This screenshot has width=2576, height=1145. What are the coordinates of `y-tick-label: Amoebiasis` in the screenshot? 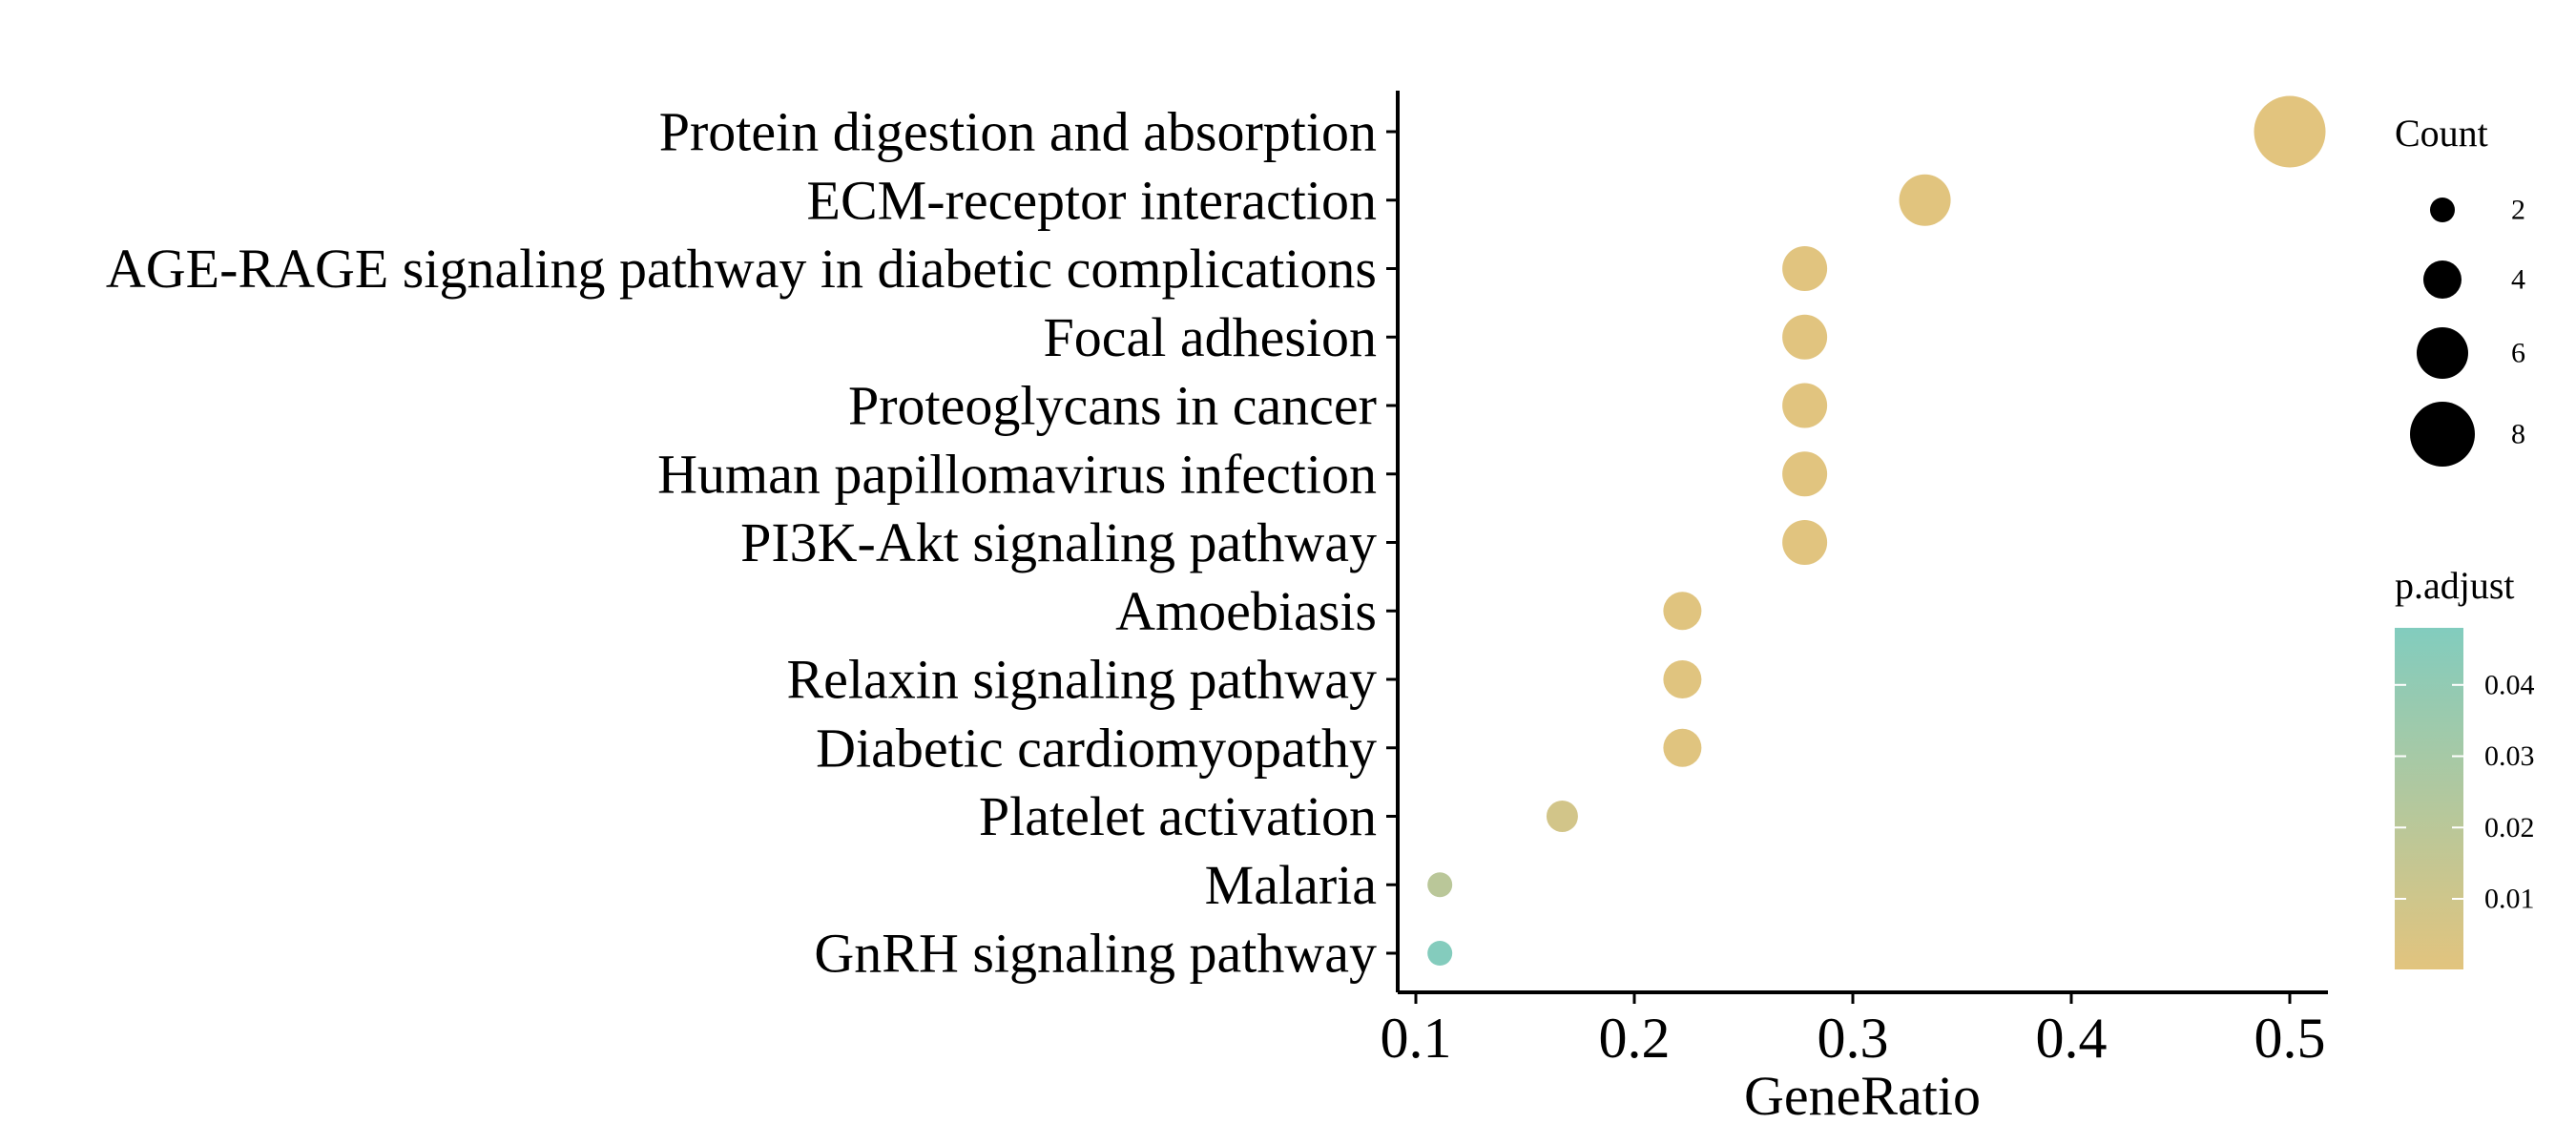 It's located at (1246, 611).